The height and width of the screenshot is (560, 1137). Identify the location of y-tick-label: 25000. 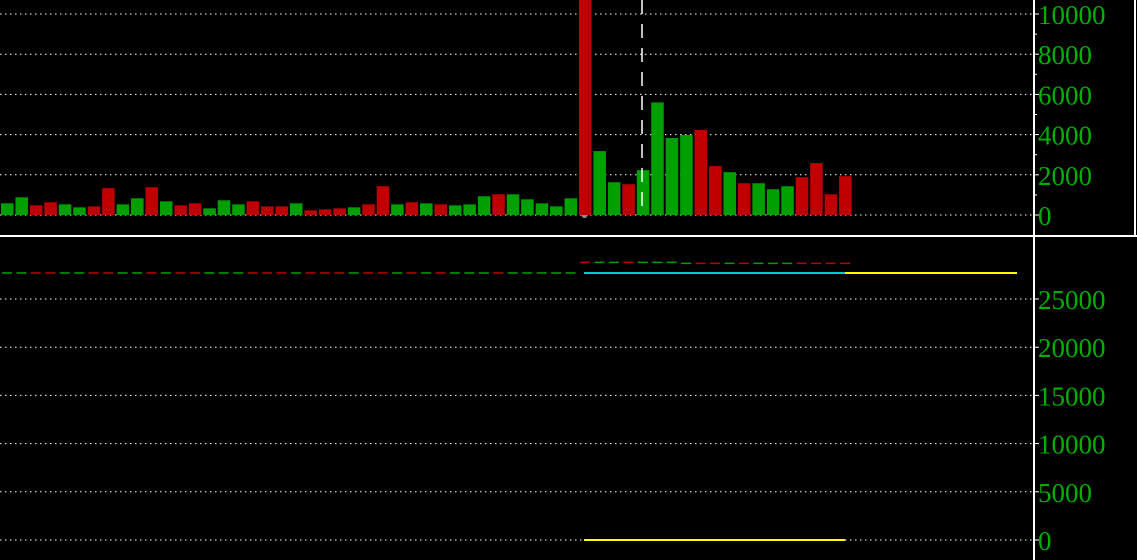
(1072, 300).